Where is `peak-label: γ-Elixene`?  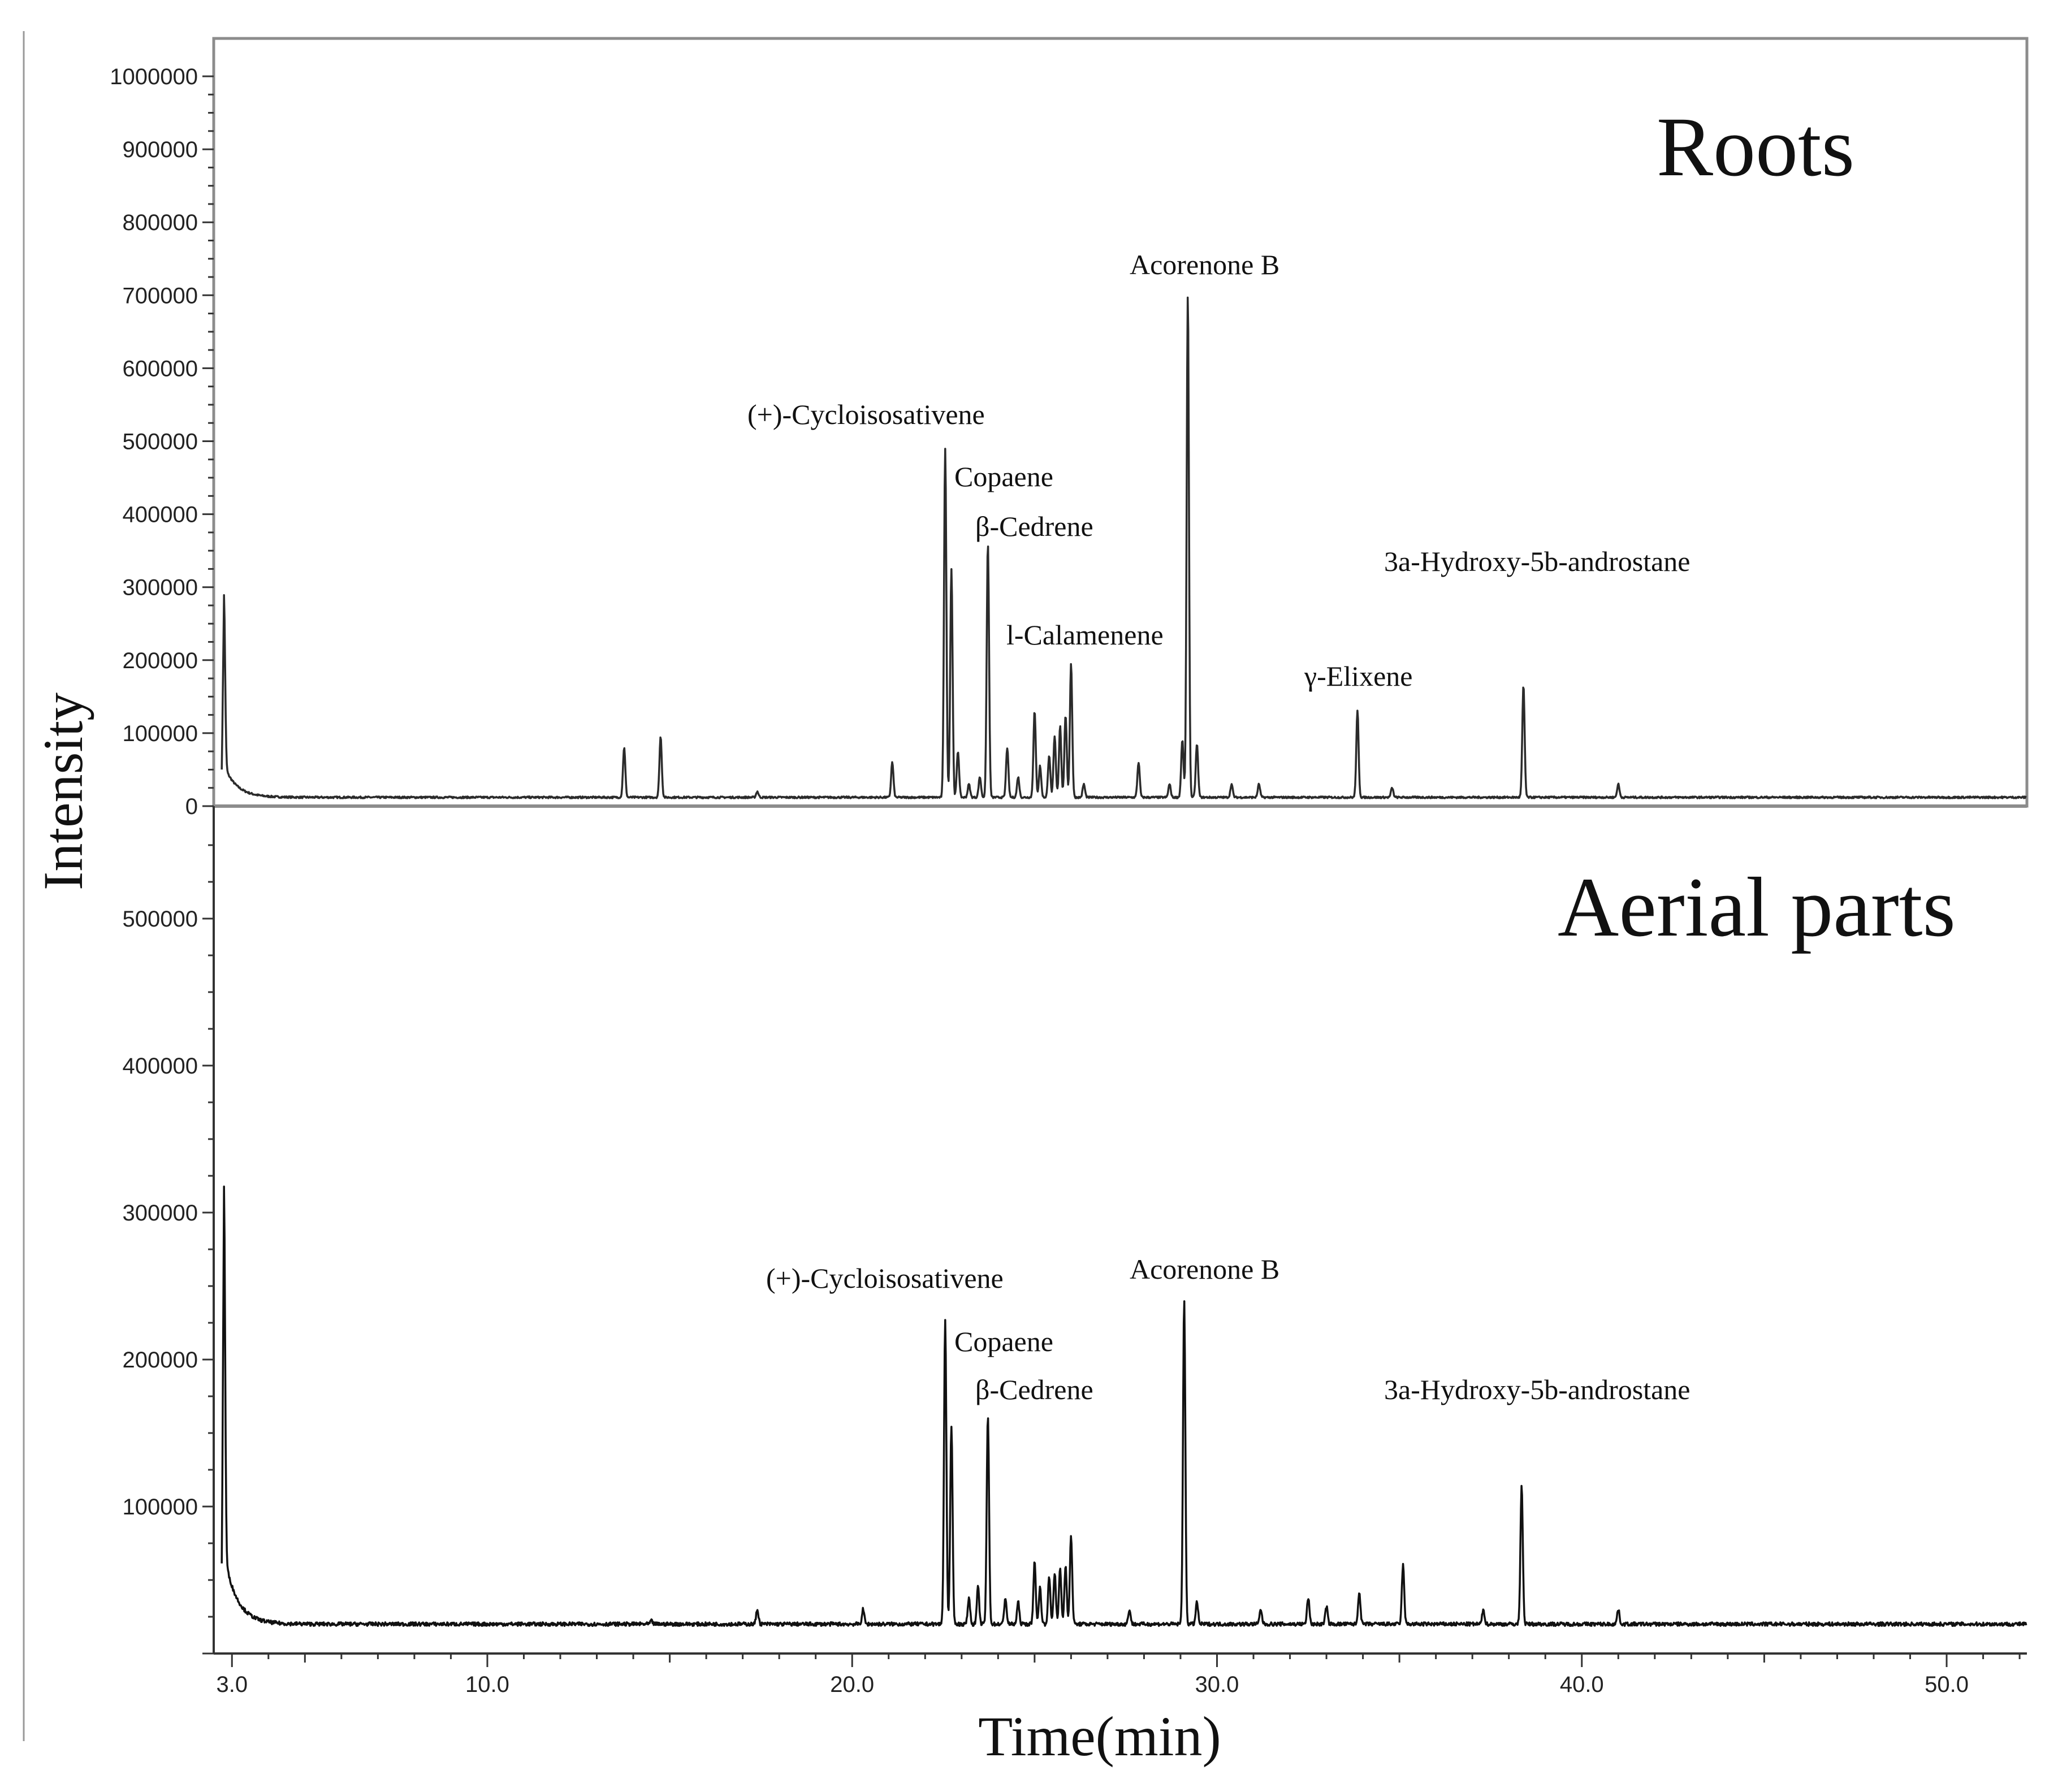
peak-label: γ-Elixene is located at coordinates (1358, 676).